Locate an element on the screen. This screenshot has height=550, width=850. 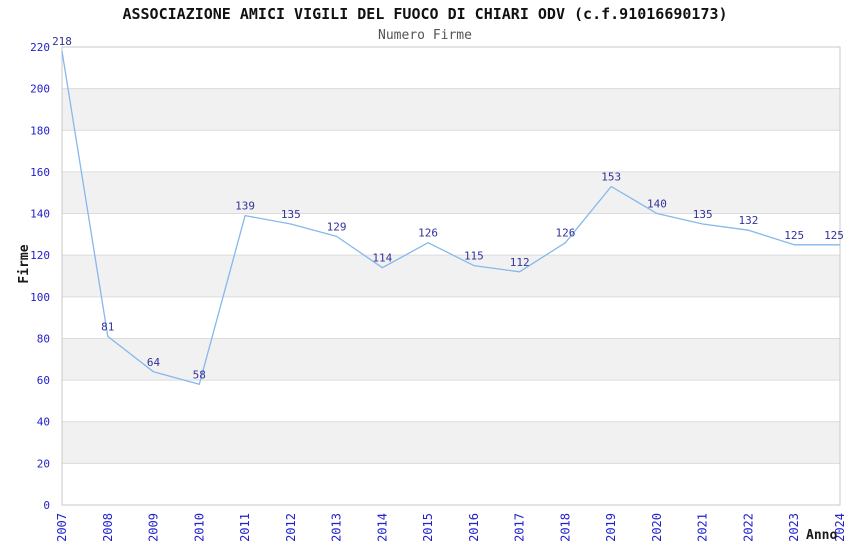
x-tick-label: 2021 is located at coordinates (703, 527).